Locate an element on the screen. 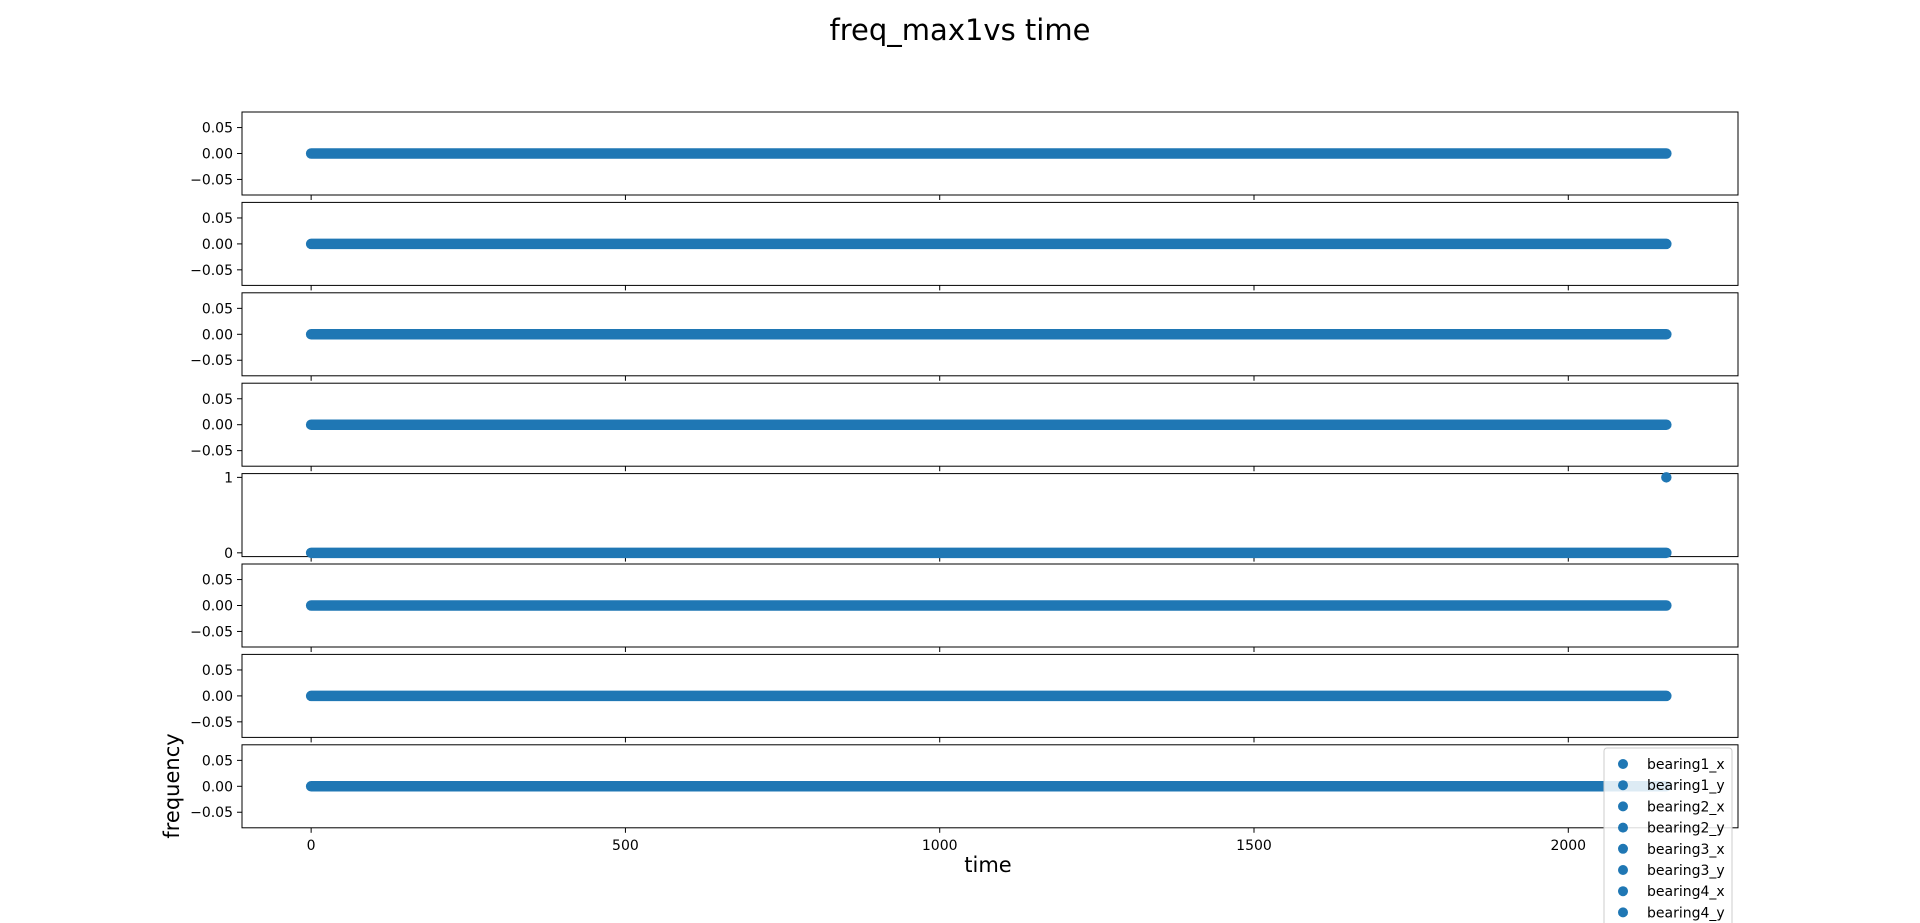  legend-label: bearing3_y is located at coordinates (1686, 871).